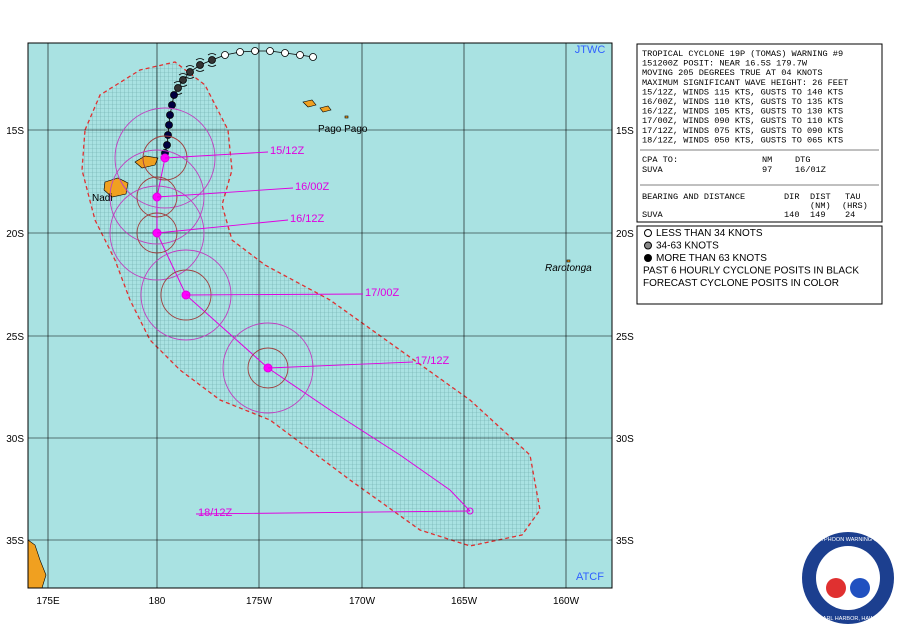  I want to click on cpa-header: CPA TO:, so click(660, 160).